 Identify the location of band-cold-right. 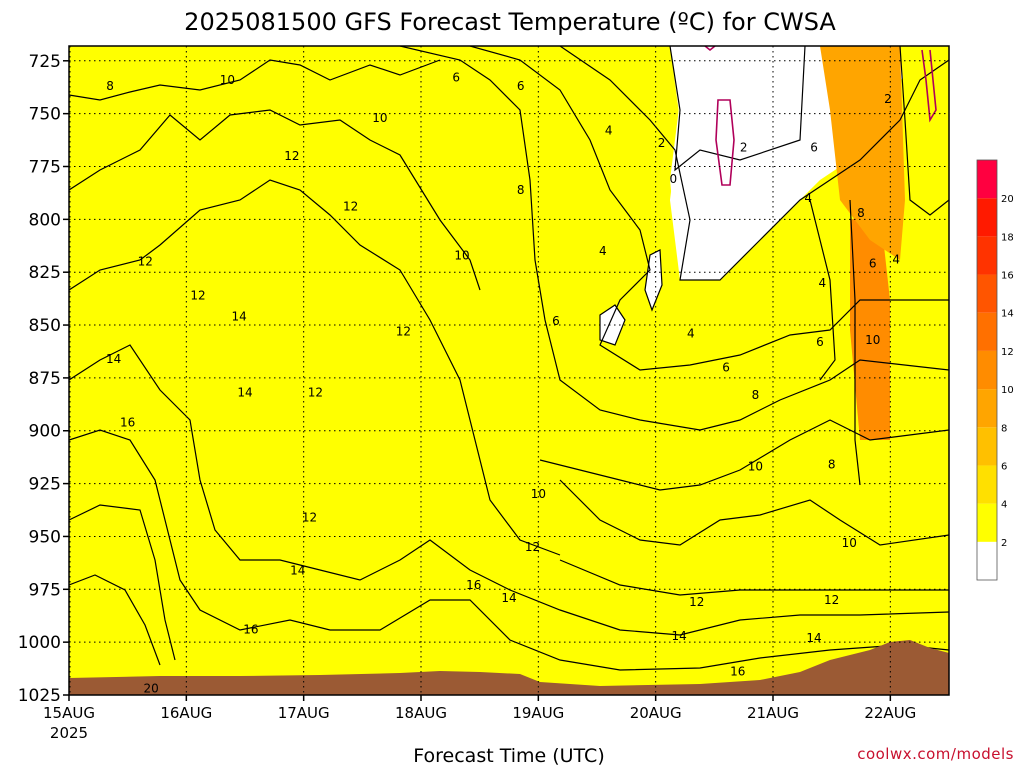
(924, 128).